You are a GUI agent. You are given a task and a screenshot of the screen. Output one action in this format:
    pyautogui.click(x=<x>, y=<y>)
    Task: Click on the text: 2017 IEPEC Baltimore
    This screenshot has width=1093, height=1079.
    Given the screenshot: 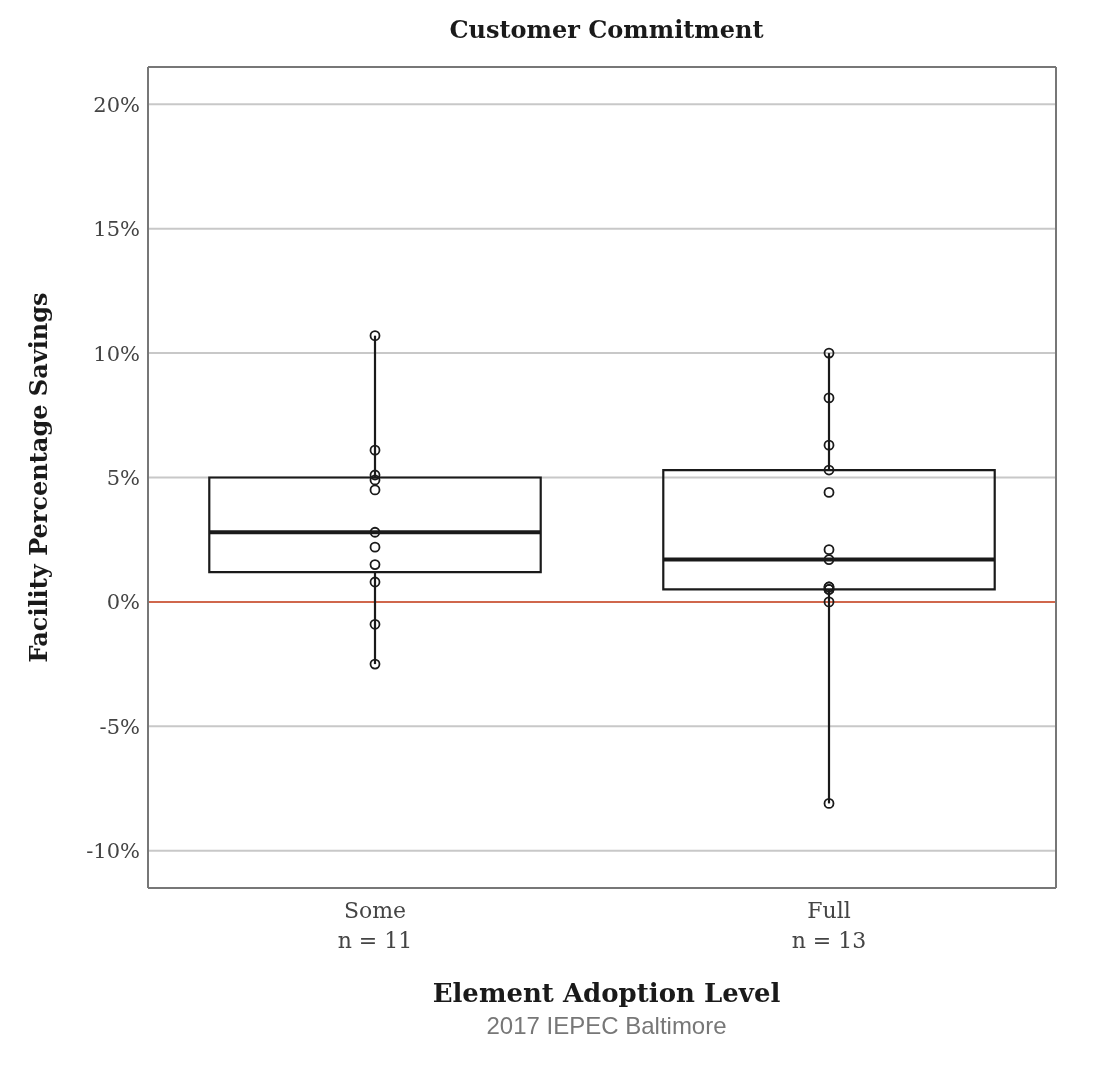 What is the action you would take?
    pyautogui.click(x=606, y=1026)
    